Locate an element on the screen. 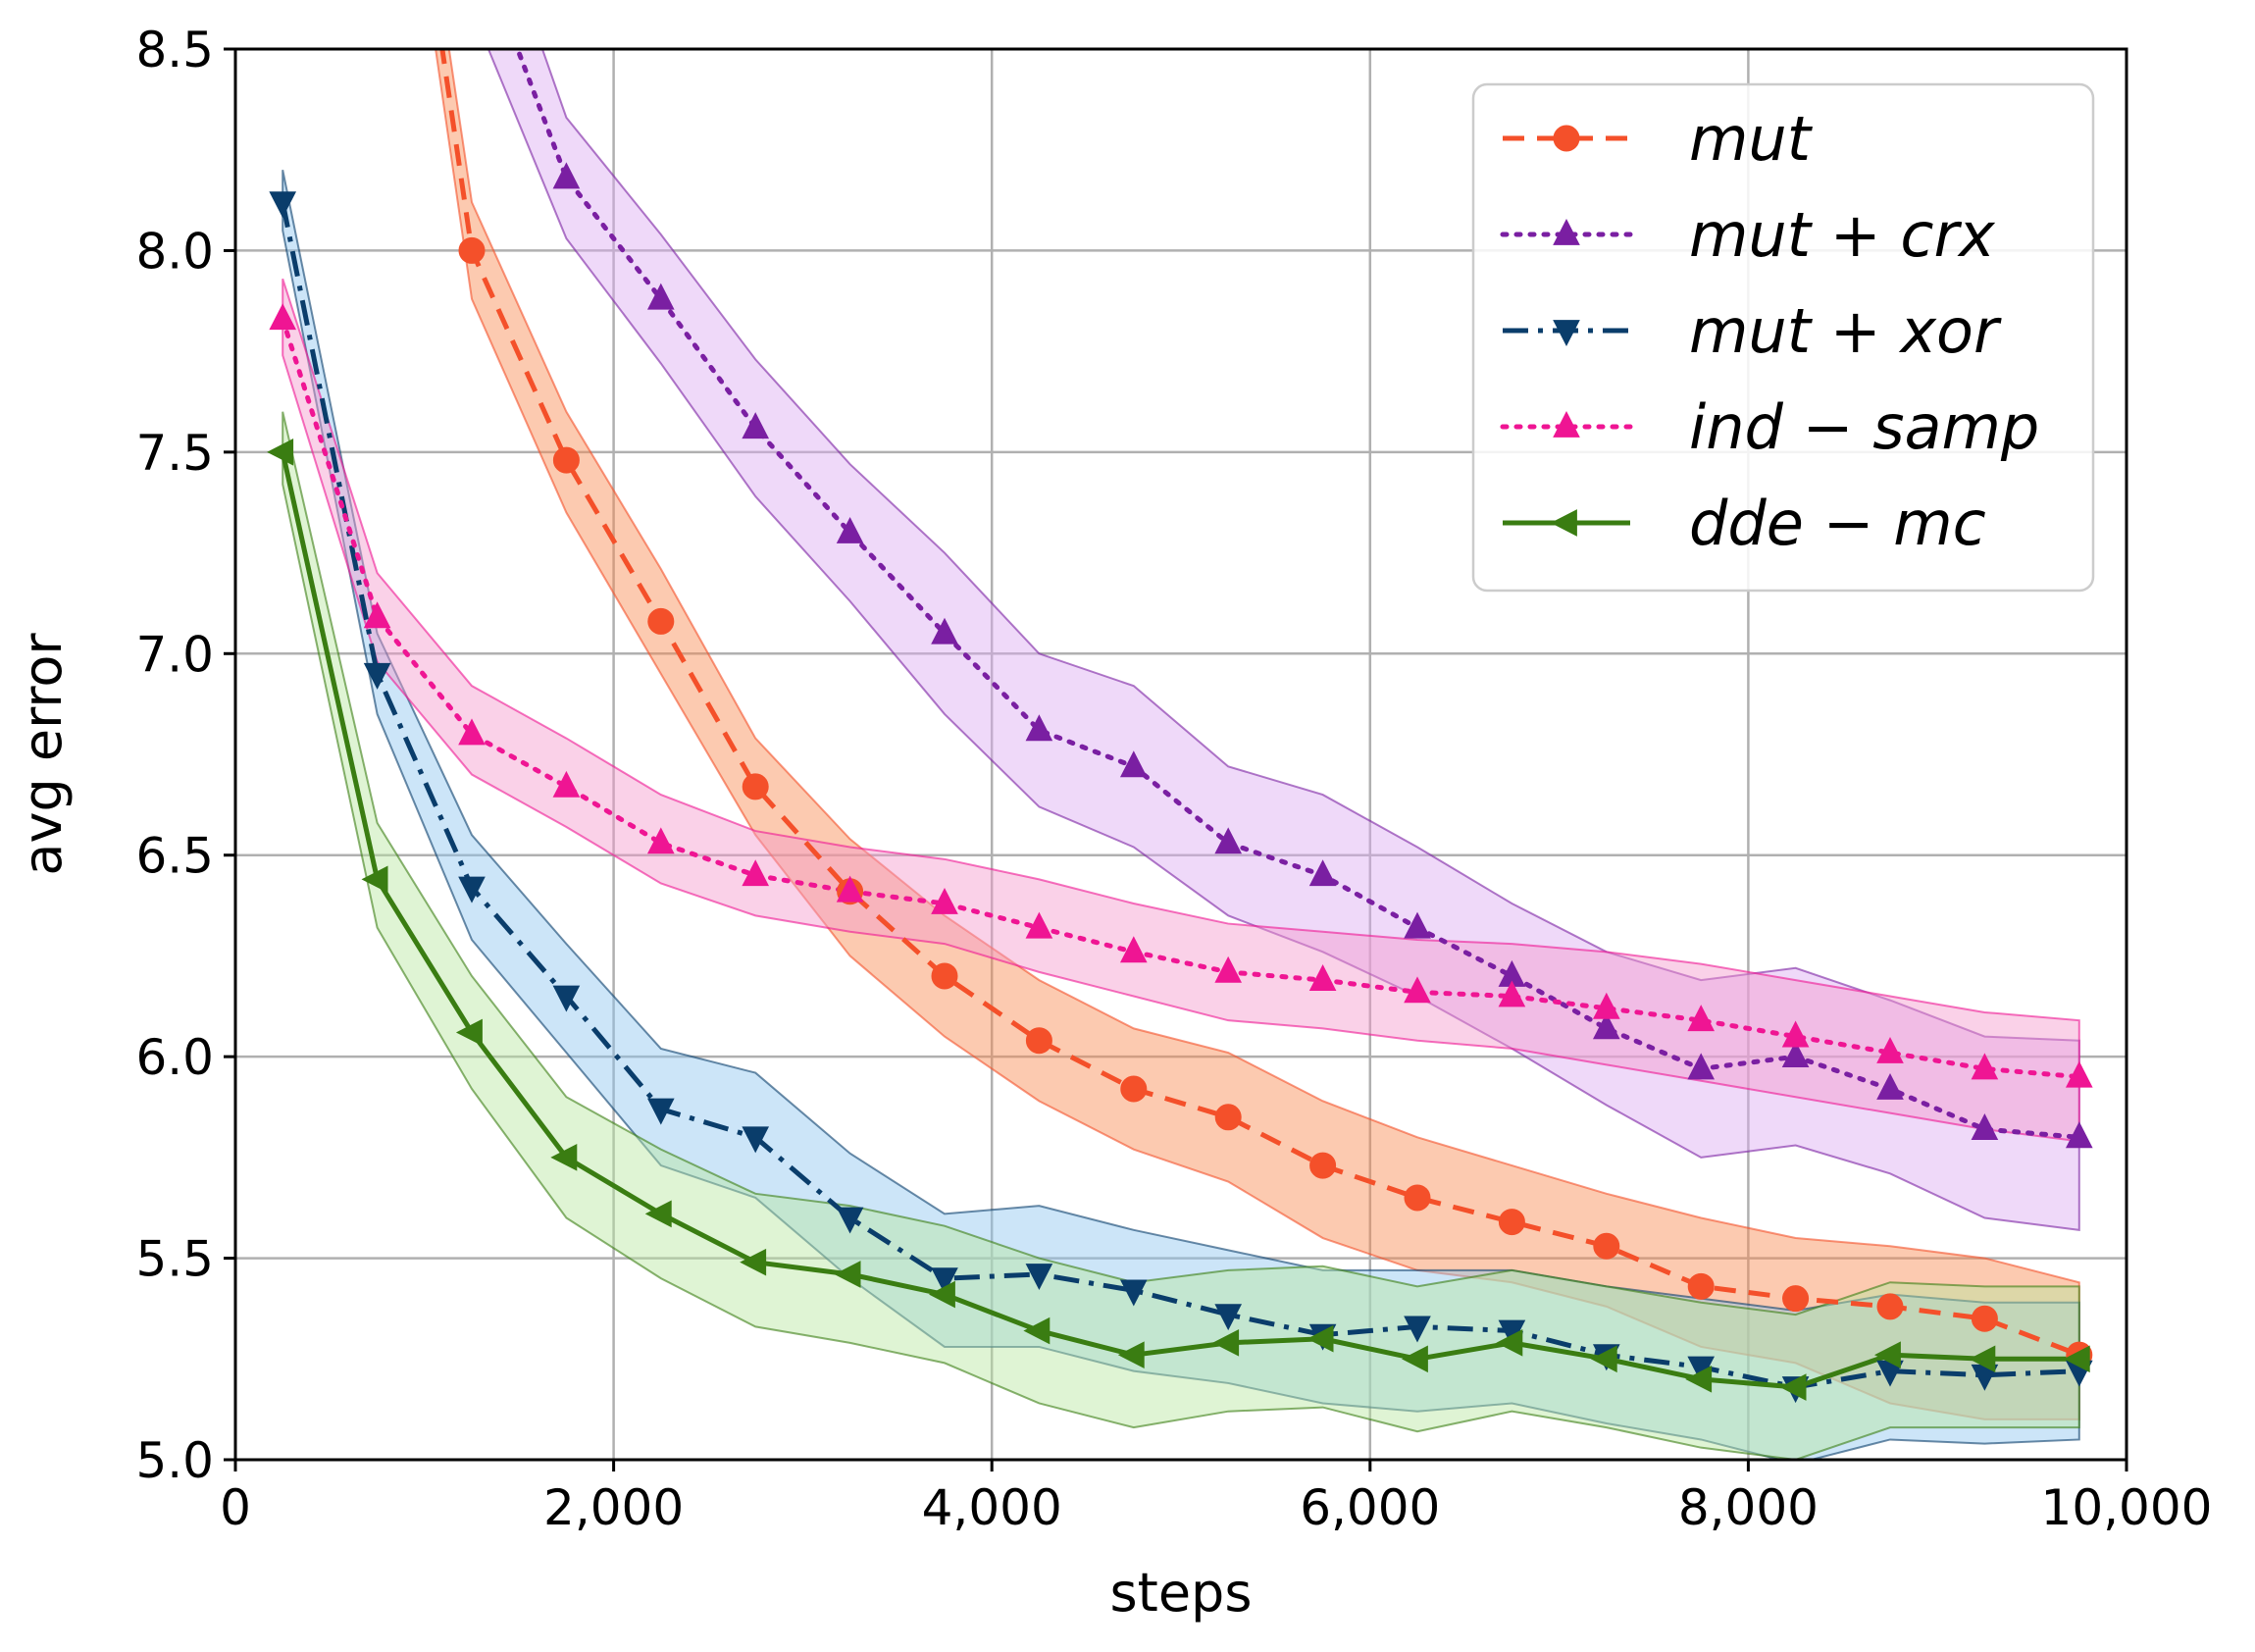 The image size is (2255, 1652). y-axis-label: avg error is located at coordinates (43, 754).